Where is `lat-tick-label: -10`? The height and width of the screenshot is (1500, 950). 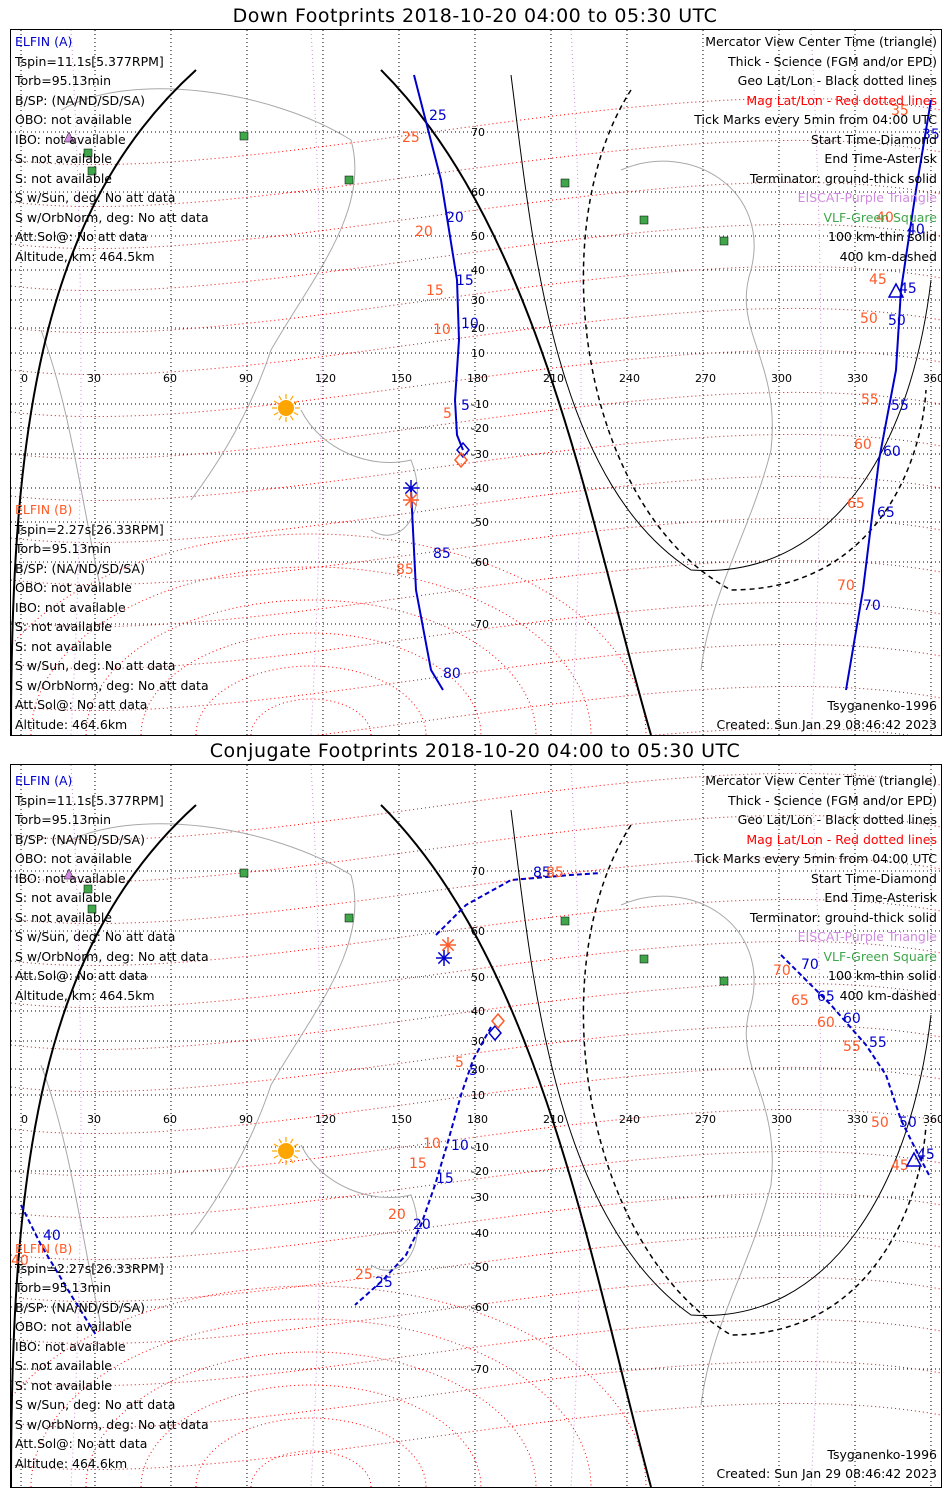 lat-tick-label: -10 is located at coordinates (480, 404).